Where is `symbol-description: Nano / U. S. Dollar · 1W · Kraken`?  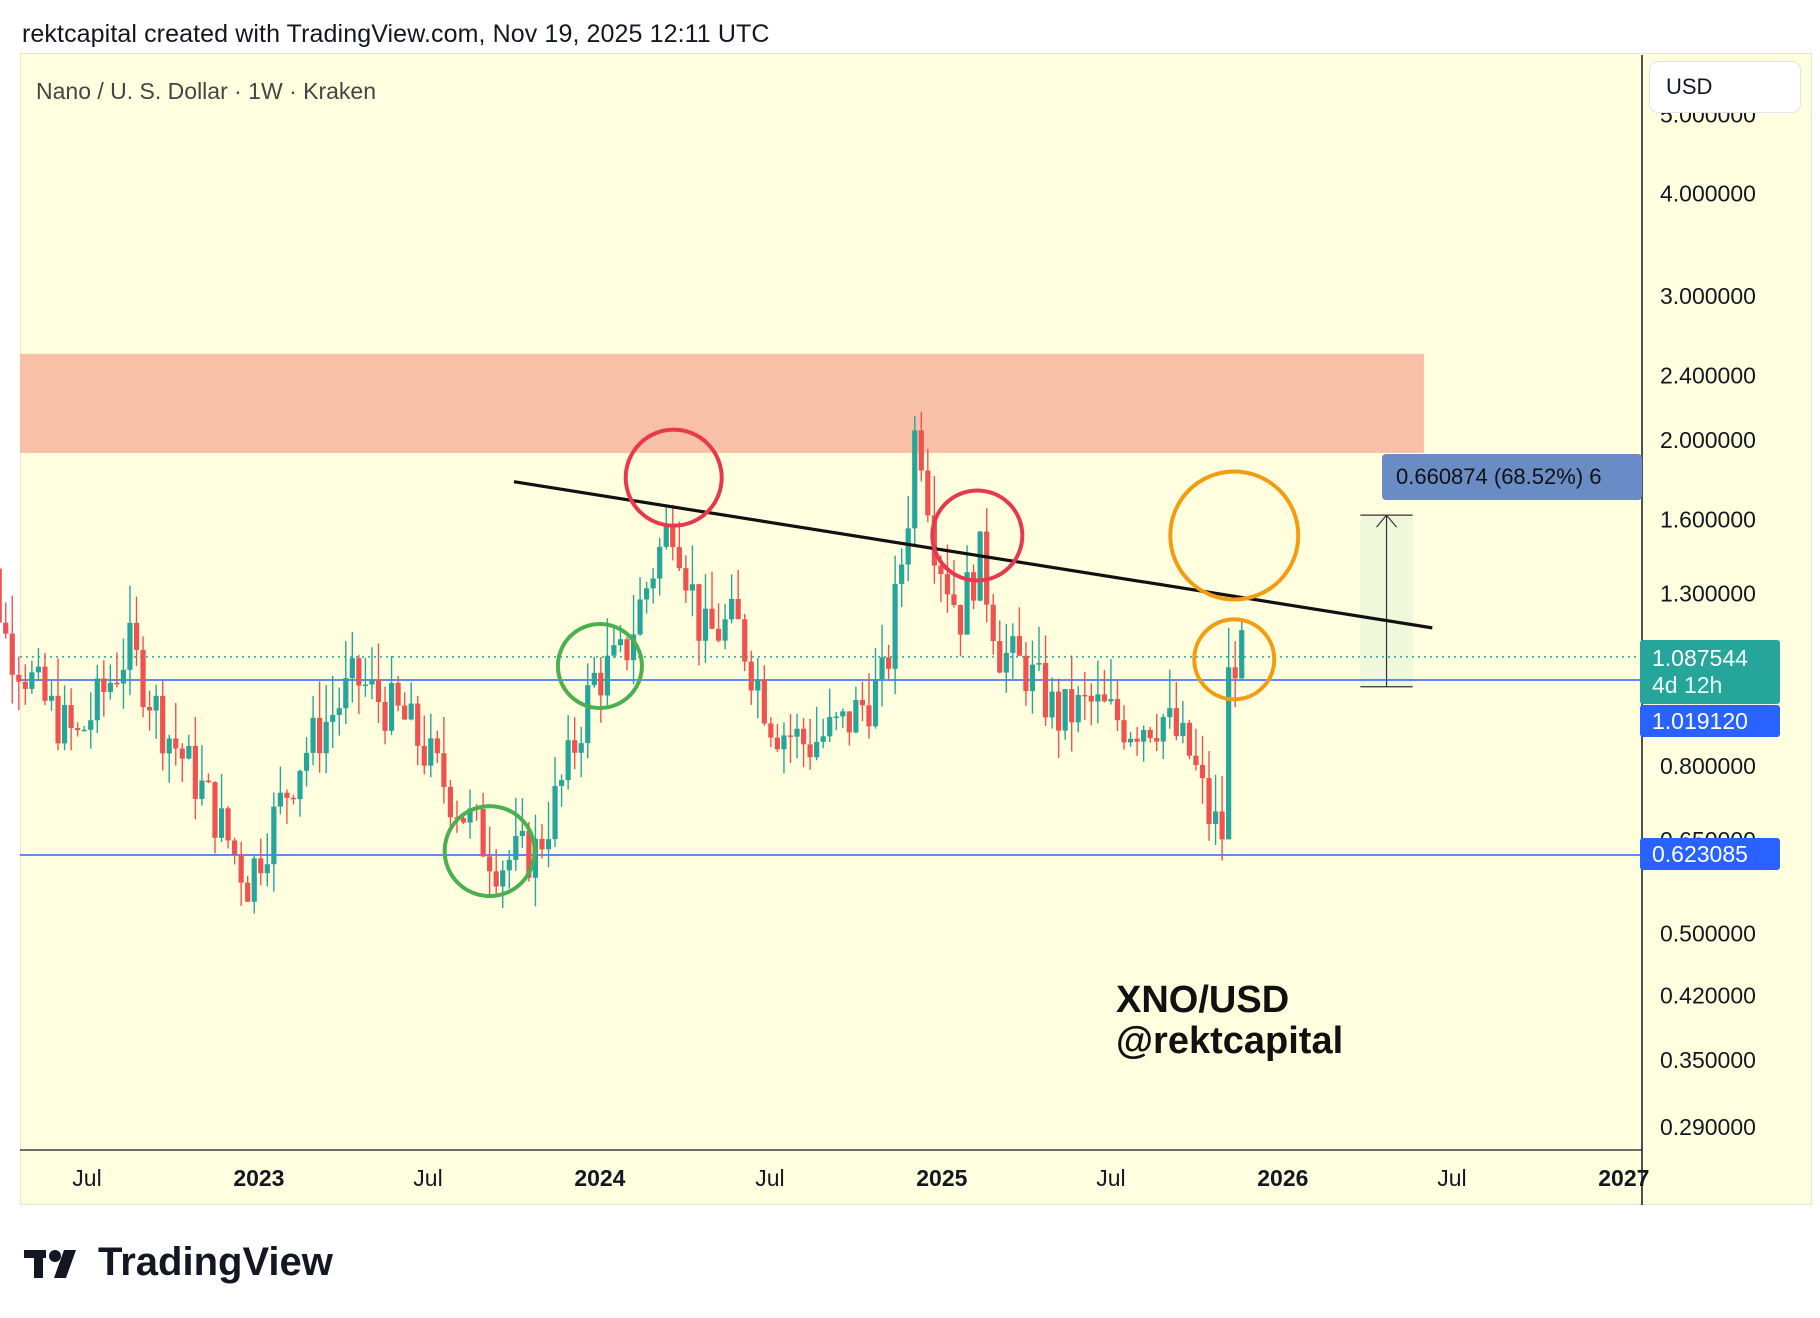
symbol-description: Nano / U. S. Dollar · 1W · Kraken is located at coordinates (206, 91).